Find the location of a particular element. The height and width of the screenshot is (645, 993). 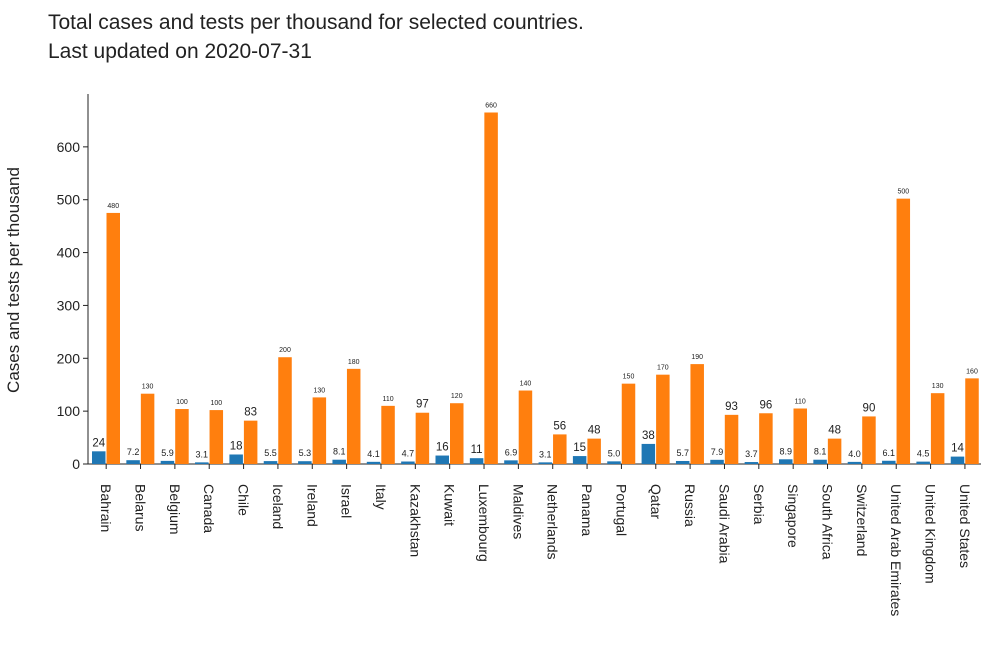

x-tick-label: United States is located at coordinates (965, 526).